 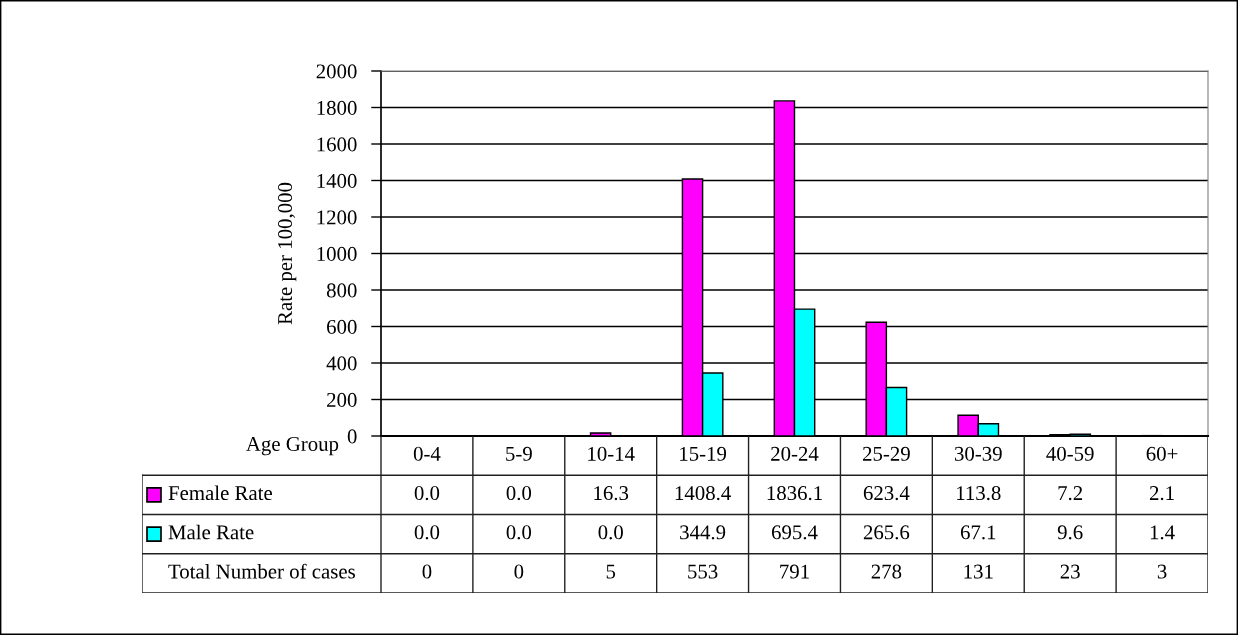 I want to click on x-tick-label: 5-9, so click(x=519, y=453).